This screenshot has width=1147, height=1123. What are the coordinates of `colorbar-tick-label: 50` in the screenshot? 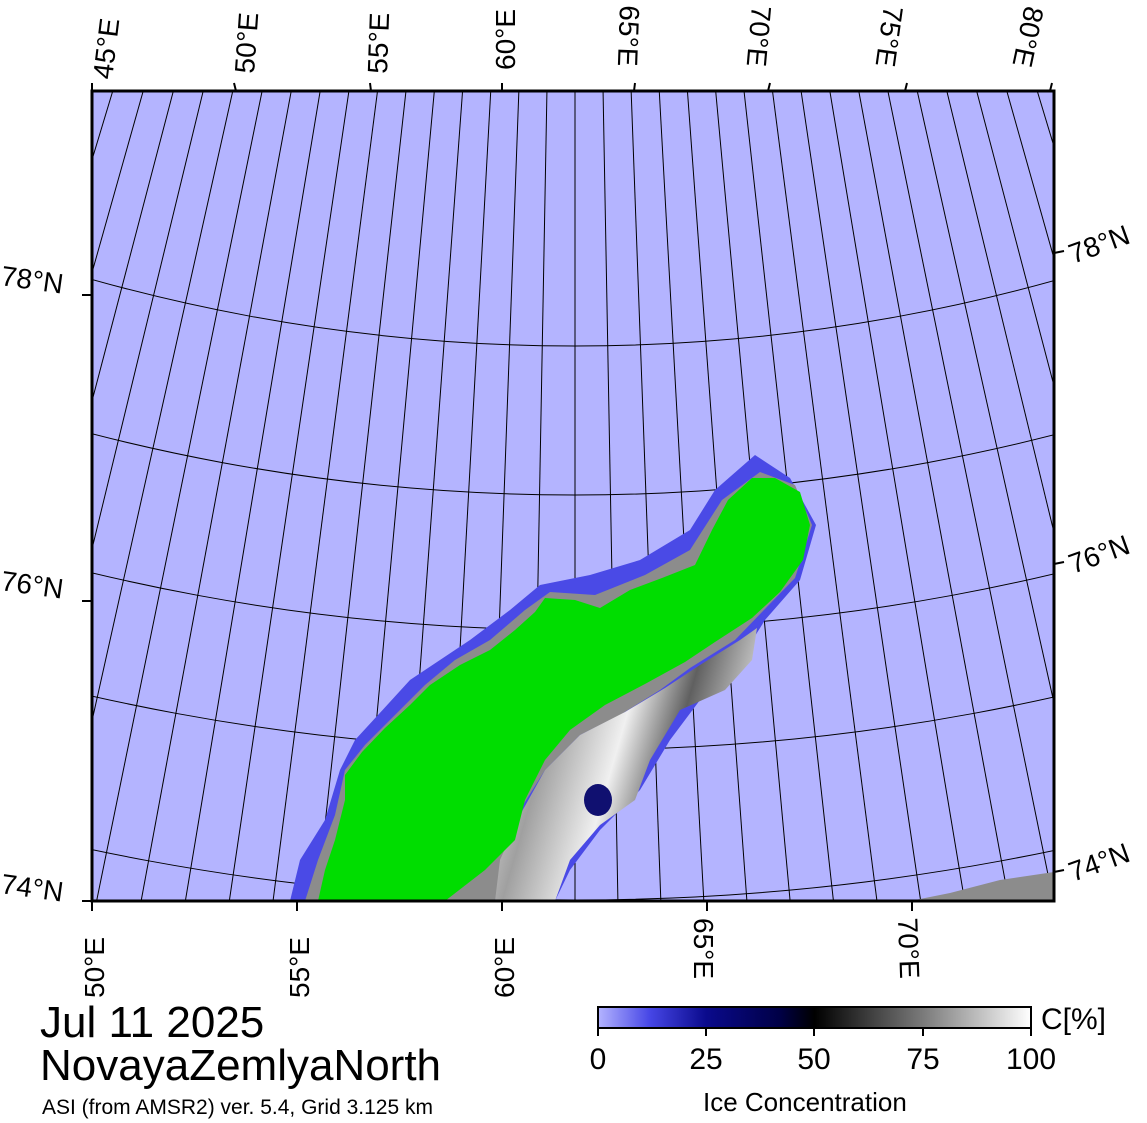 It's located at (814, 1059).